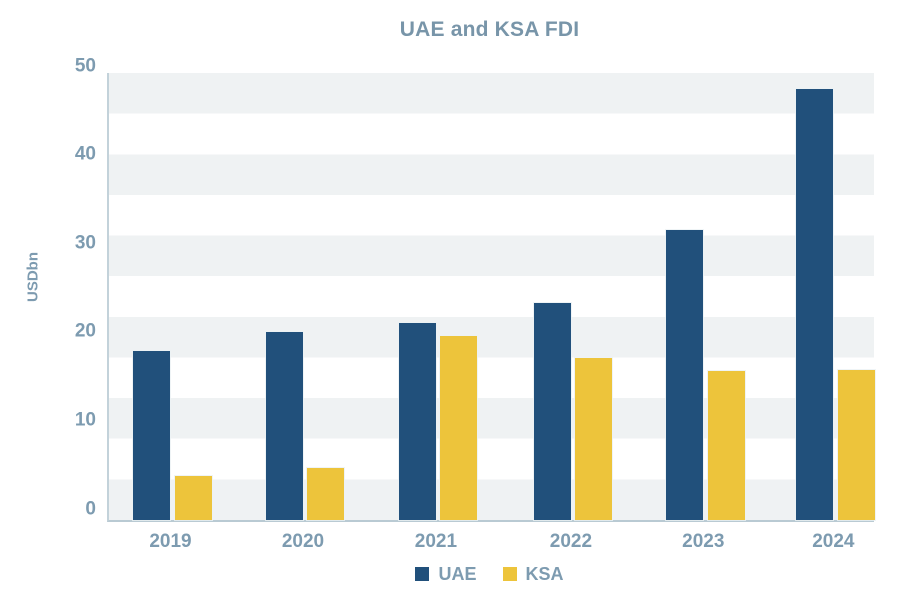 The image size is (900, 611). I want to click on chart-title: UAE and KSA FDI, so click(489, 29).